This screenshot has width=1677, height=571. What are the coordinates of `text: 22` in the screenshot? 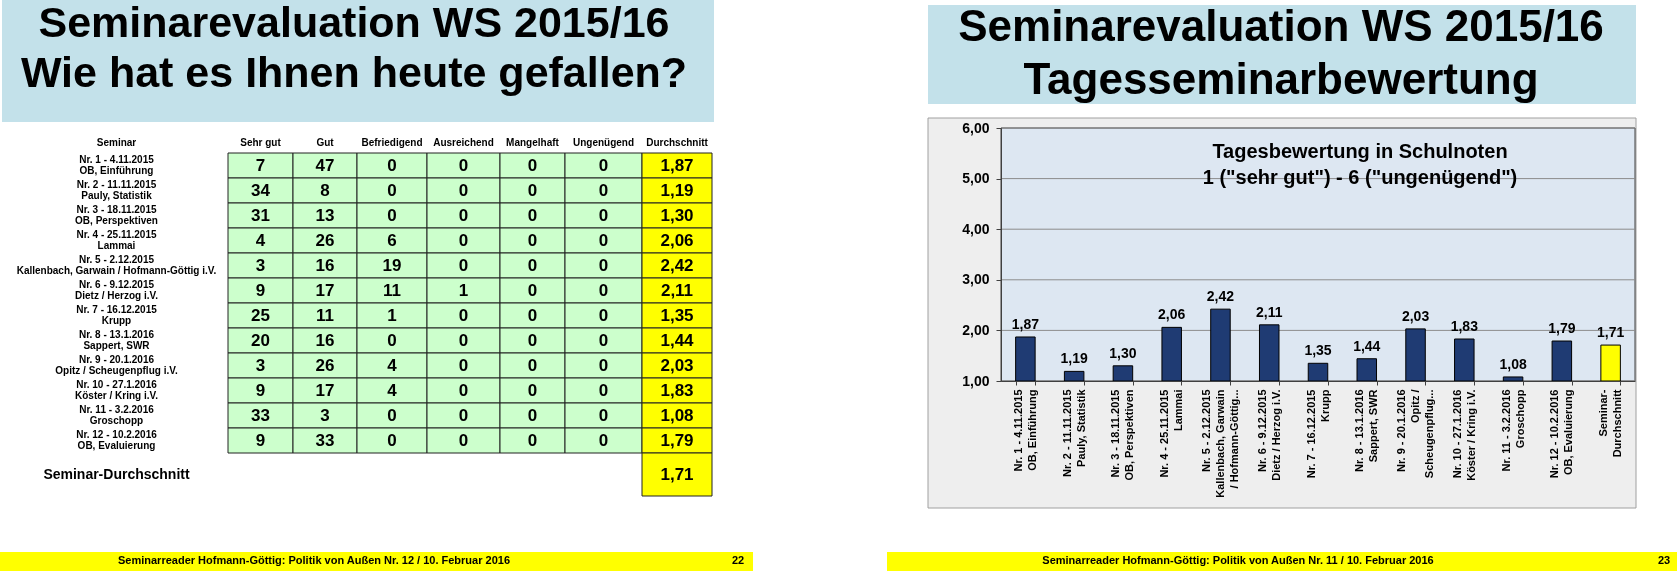 It's located at (738, 560).